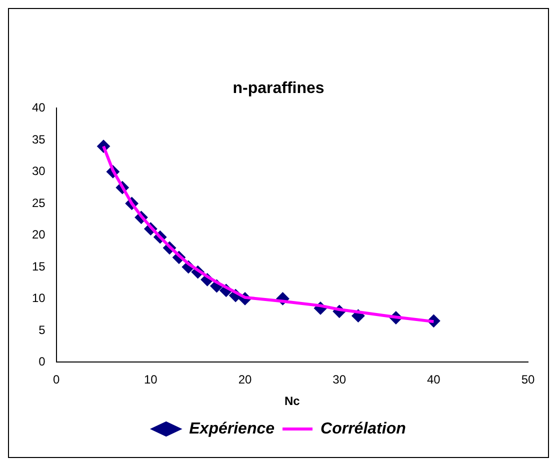  Describe the element at coordinates (39, 298) in the screenshot. I see `y-tick-label: 10` at that location.